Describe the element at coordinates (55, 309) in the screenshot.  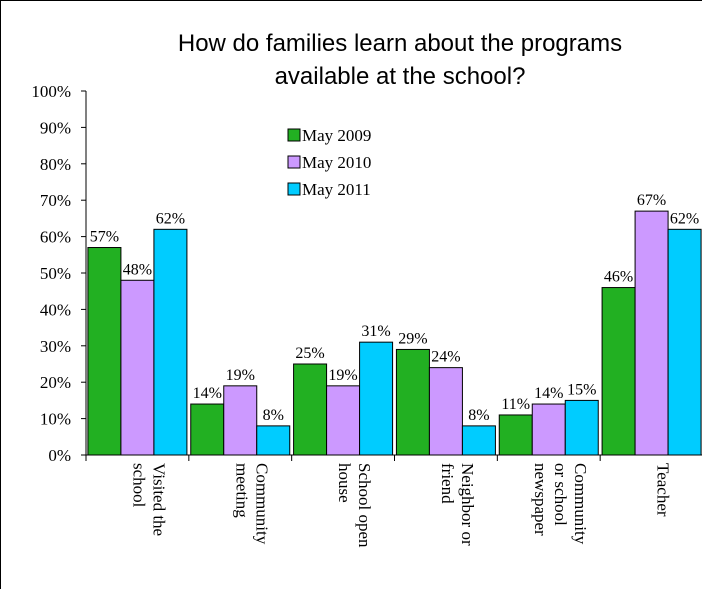
I see `y-tick-label: 40%` at that location.